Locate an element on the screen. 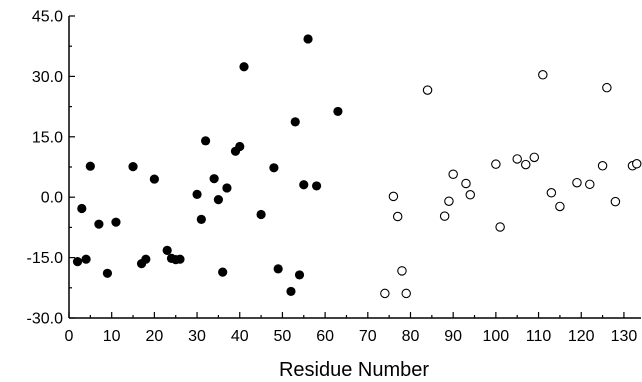 The height and width of the screenshot is (382, 642). x-tick-label: 130 is located at coordinates (624, 336).